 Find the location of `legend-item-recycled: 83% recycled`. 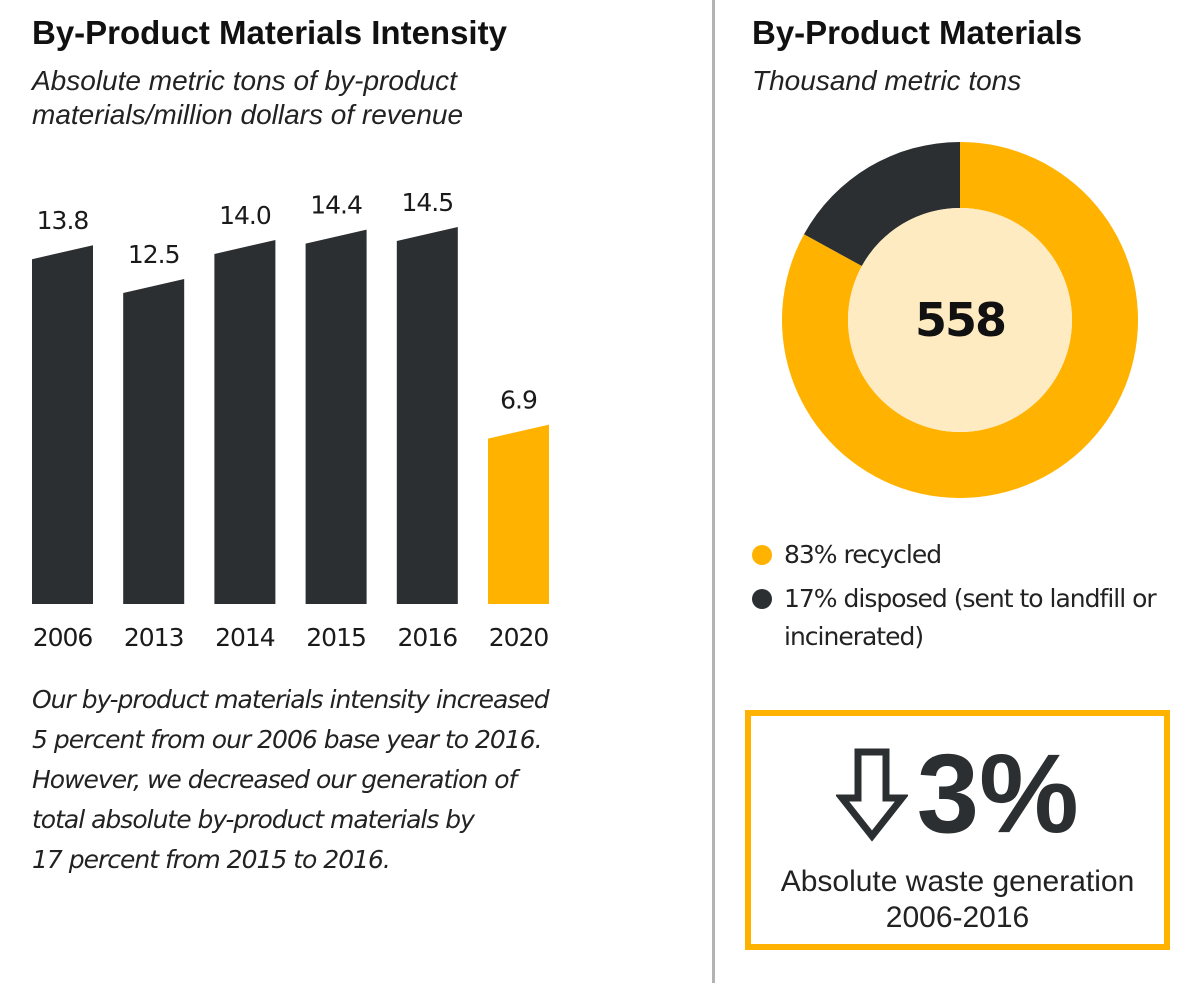

legend-item-recycled: 83% recycled is located at coordinates (968, 555).